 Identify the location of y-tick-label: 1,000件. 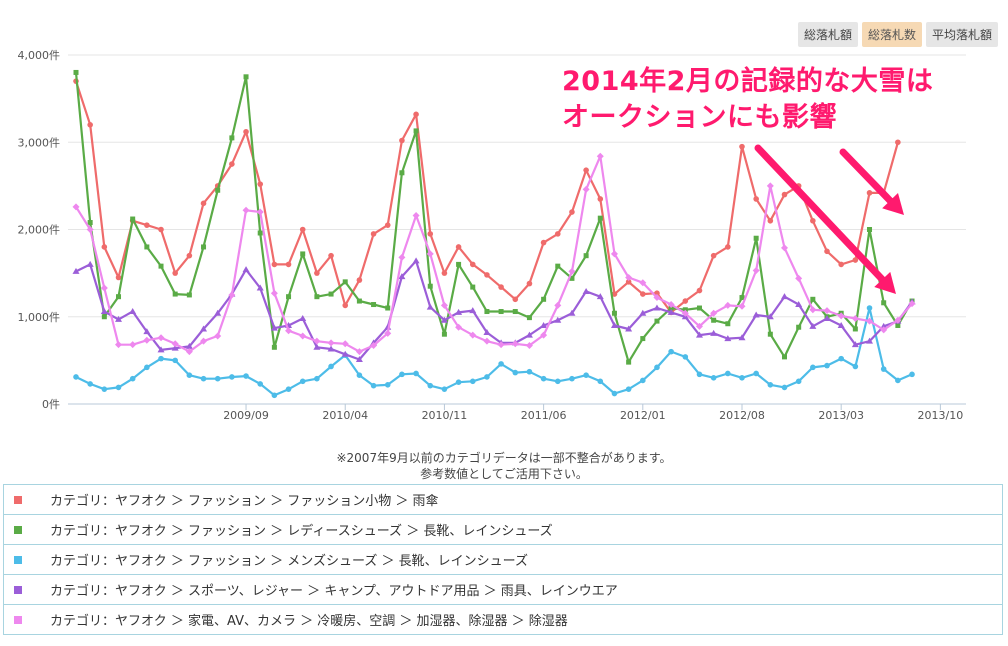
(39, 317).